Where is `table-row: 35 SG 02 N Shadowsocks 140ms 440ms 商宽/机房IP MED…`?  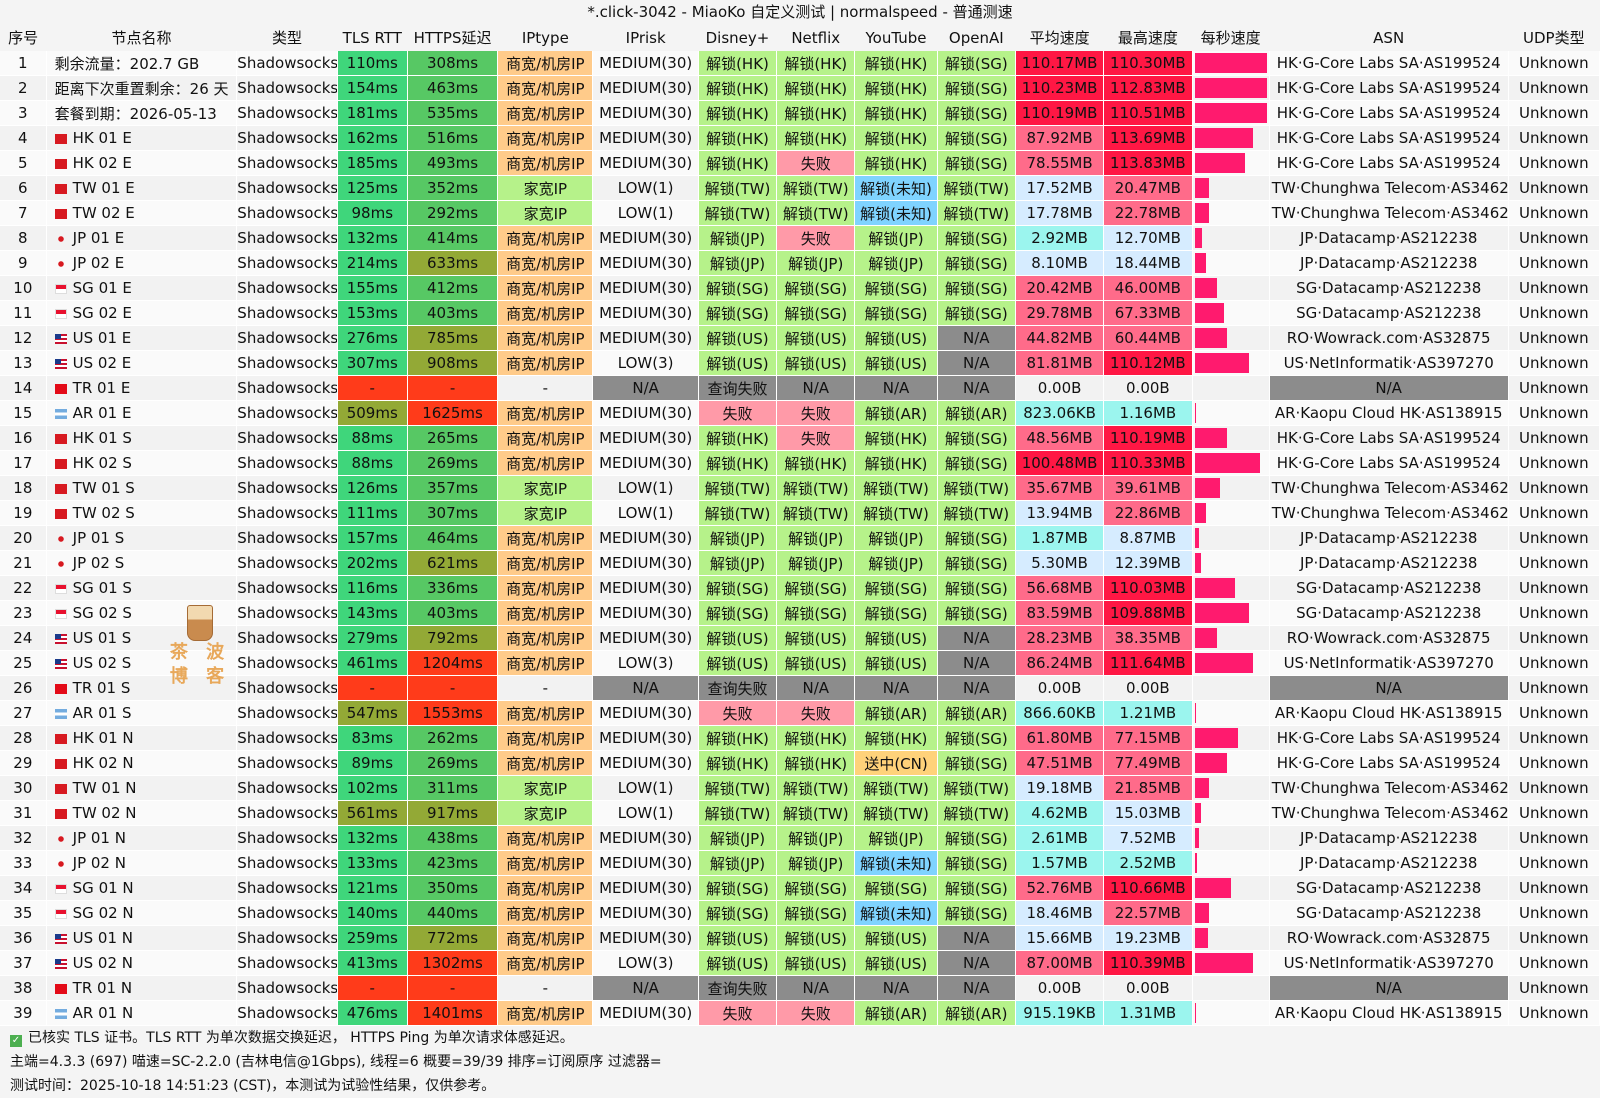
table-row: 35 SG 02 N Shadowsocks 140ms 440ms 商宽/机房IP MED… is located at coordinates (800, 913).